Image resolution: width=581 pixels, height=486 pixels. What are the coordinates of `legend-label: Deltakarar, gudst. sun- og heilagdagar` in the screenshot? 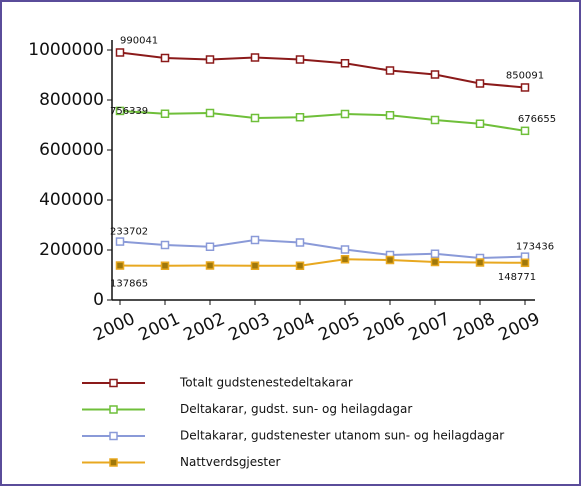 It's located at (296, 409).